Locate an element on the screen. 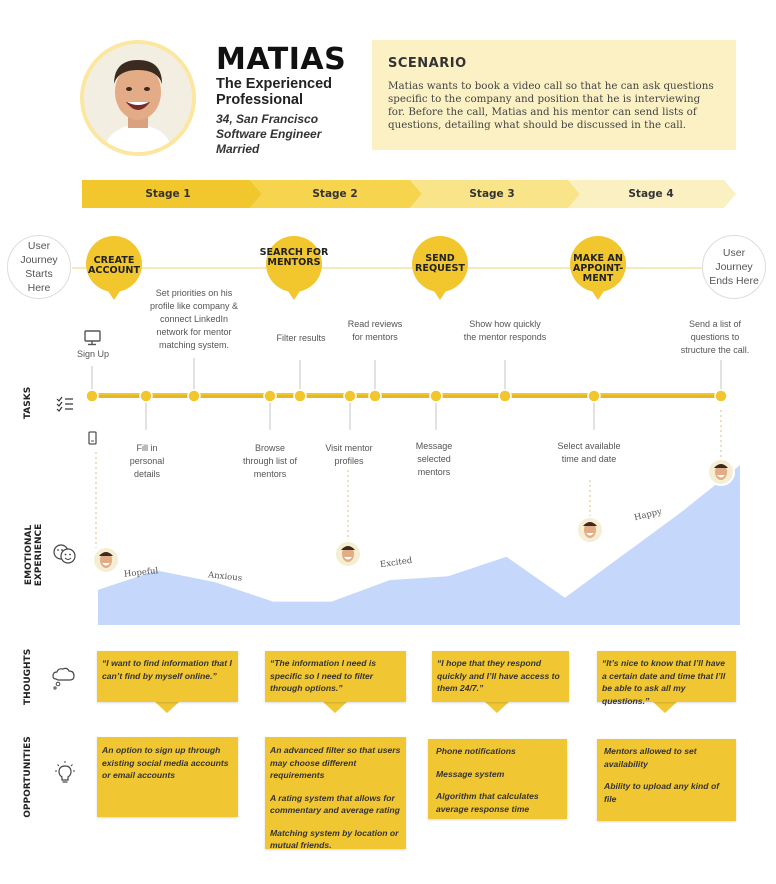  journey-start-label: User Journey Starts Here is located at coordinates (39, 267).